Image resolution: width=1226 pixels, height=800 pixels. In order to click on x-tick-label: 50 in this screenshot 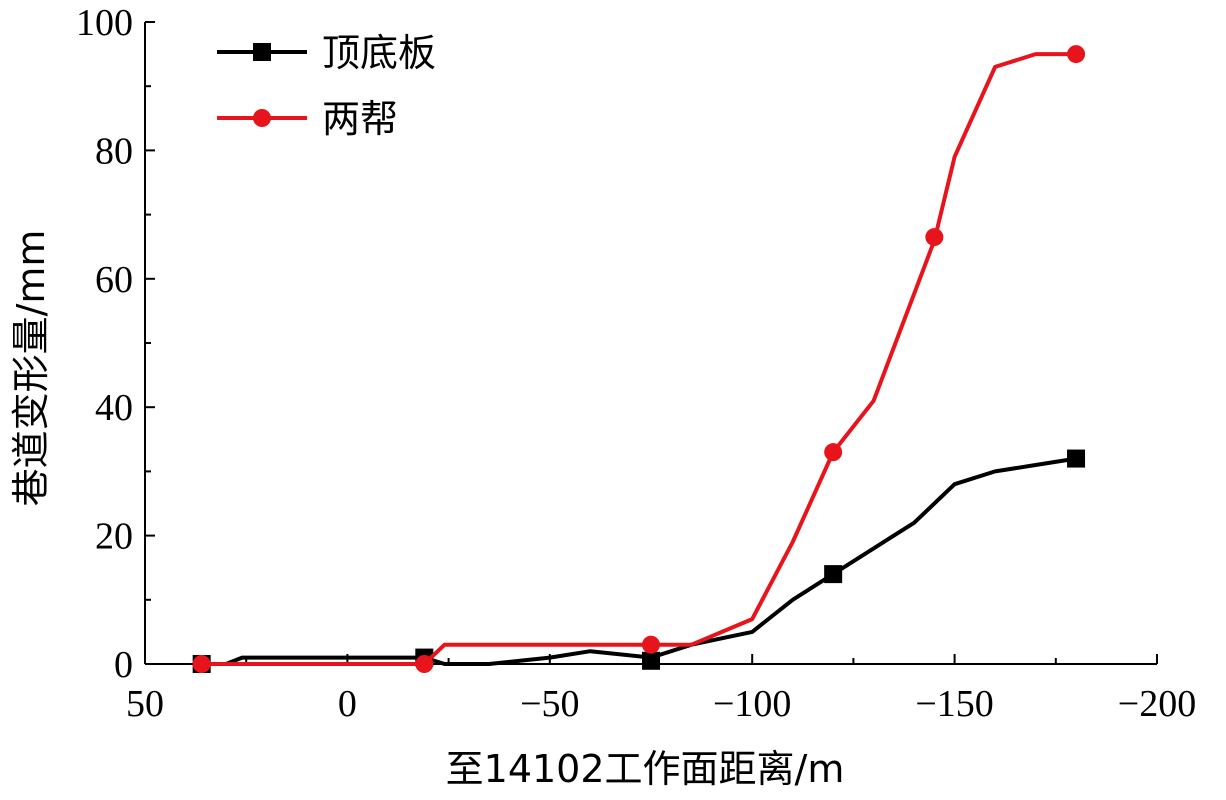, I will do `click(145, 704)`.